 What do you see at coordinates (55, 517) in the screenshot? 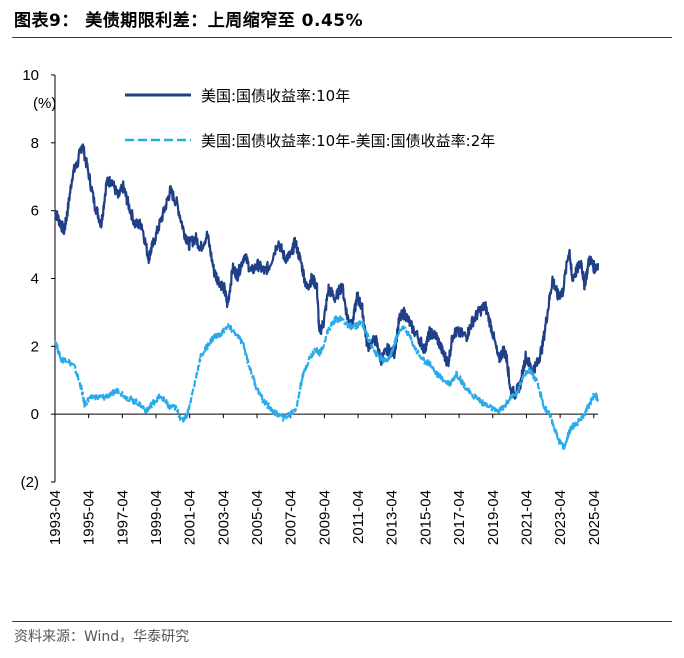
I see `x-tick-label: 1993-04` at bounding box center [55, 517].